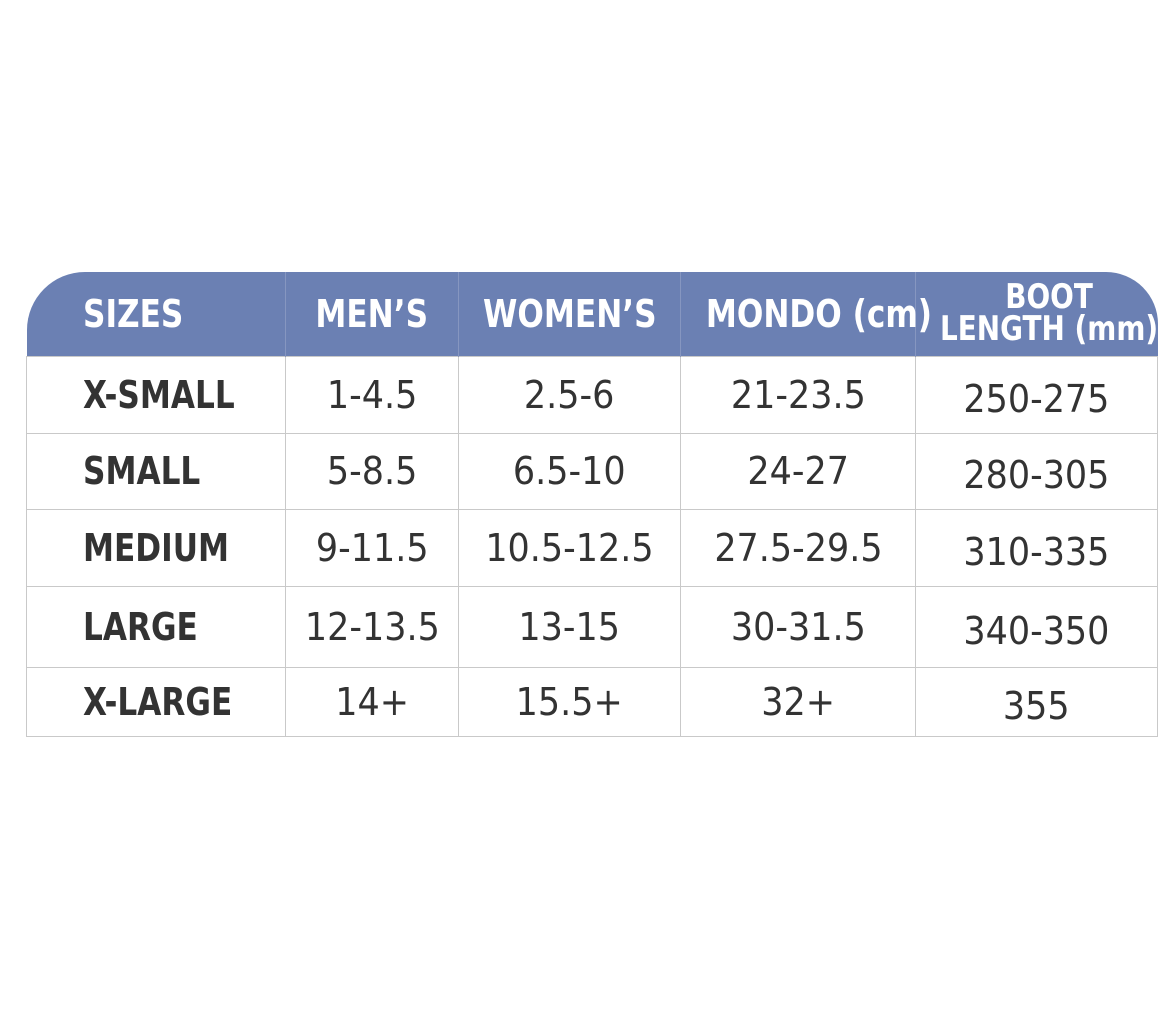 This screenshot has width=1175, height=1019. I want to click on cell-size-value: MEDIUM, so click(156, 547).